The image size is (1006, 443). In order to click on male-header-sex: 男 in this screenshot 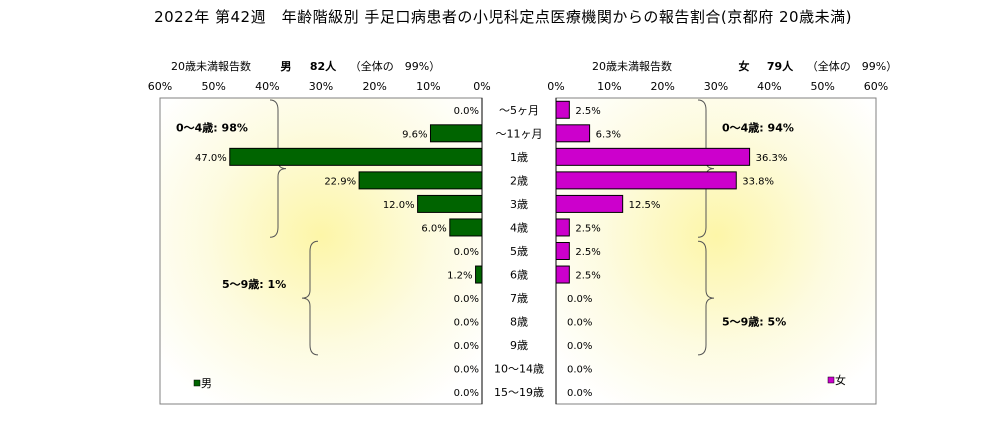, I will do `click(286, 66)`.